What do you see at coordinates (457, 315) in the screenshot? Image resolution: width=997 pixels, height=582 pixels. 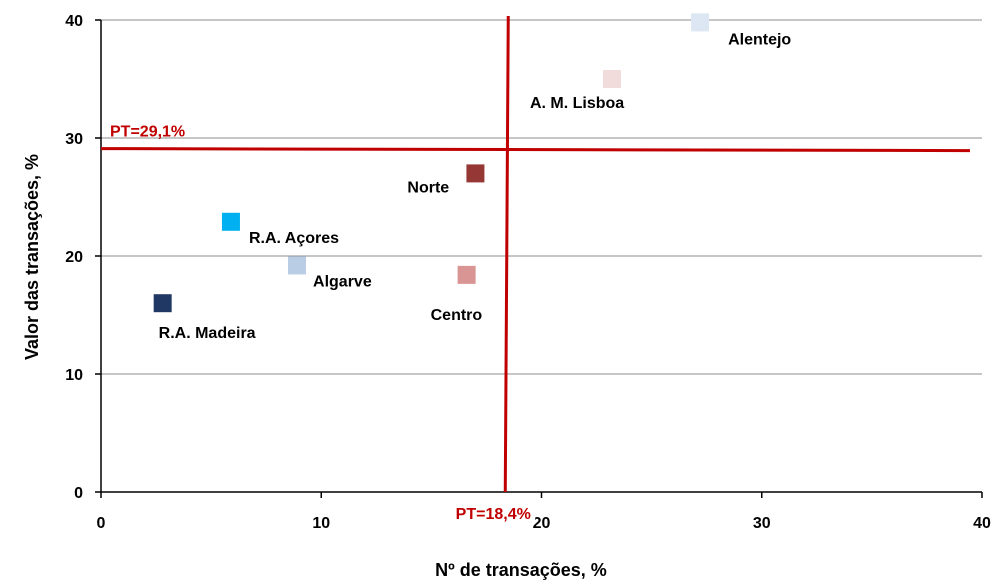 I see `data-point-label: Centro` at bounding box center [457, 315].